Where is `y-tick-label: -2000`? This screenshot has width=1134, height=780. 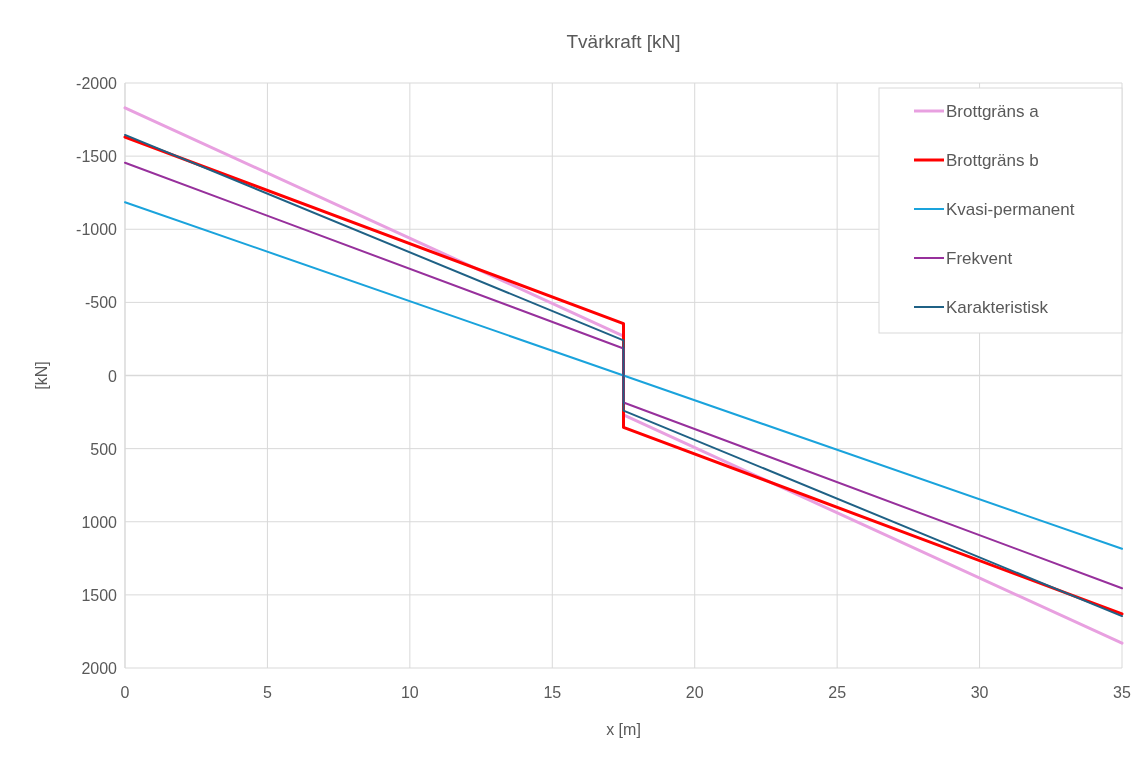
y-tick-label: -2000 is located at coordinates (97, 83).